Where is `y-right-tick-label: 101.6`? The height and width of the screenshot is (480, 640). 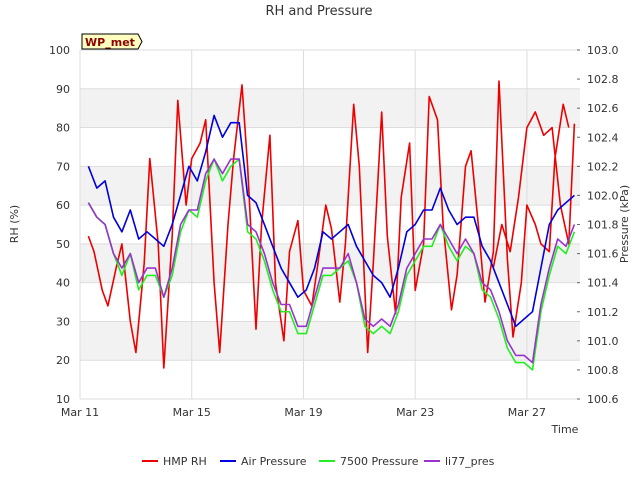 y-right-tick-label: 101.6 is located at coordinates (603, 254).